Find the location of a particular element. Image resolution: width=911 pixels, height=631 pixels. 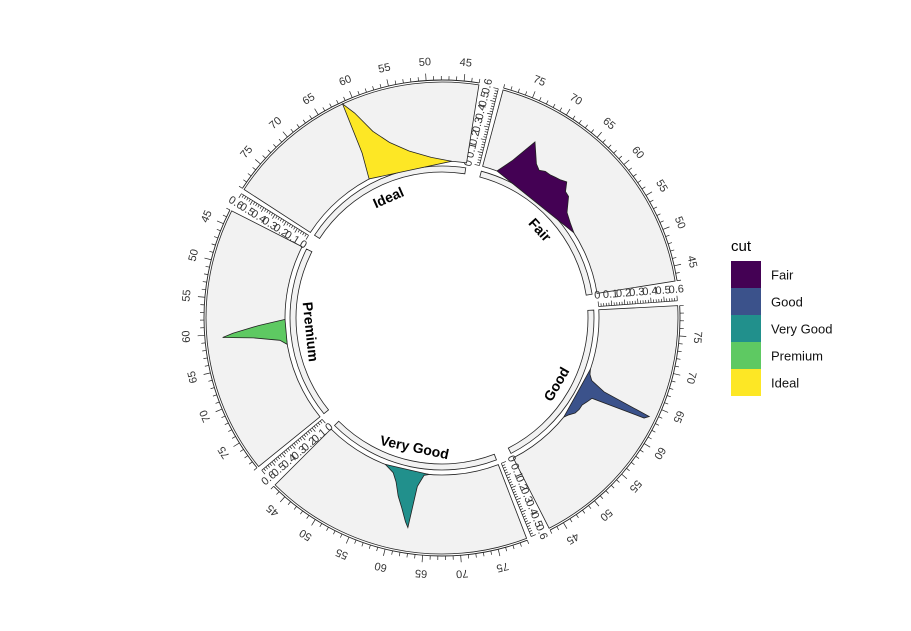

sector-label-premium: Premium is located at coordinates (311, 331).